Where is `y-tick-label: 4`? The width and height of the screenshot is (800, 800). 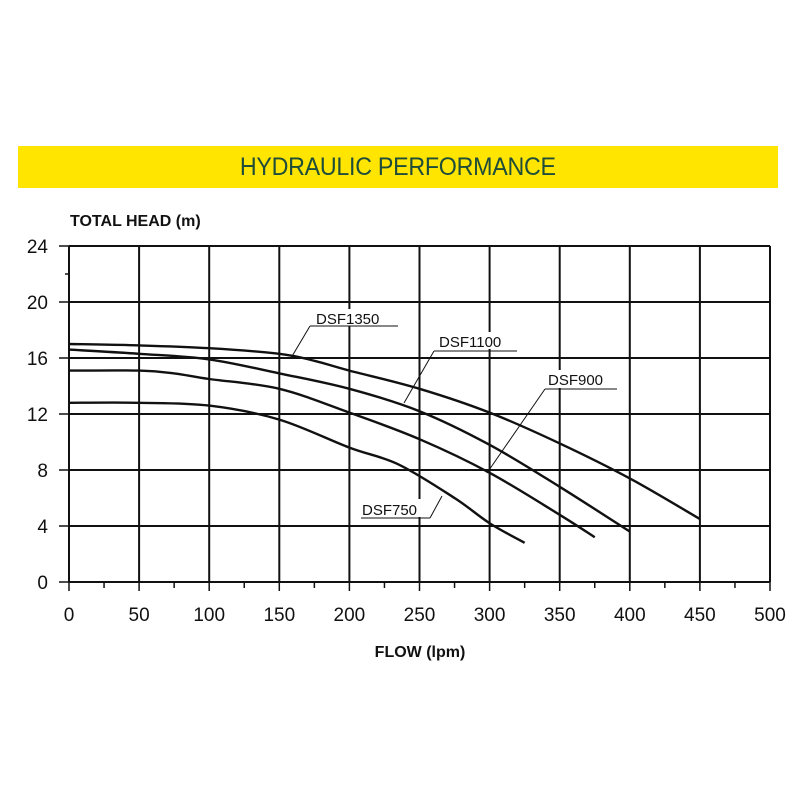
y-tick-label: 4 is located at coordinates (42, 527).